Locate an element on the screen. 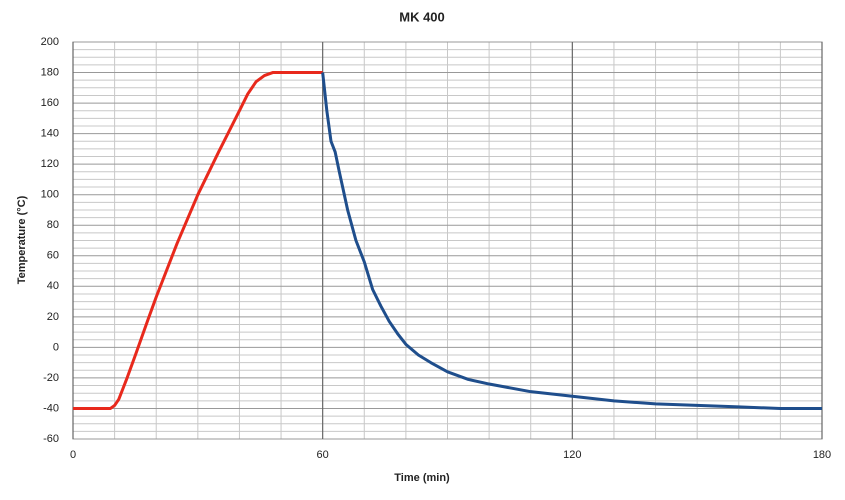 The image size is (845, 500). y-tick-label: -20 is located at coordinates (51, 378).